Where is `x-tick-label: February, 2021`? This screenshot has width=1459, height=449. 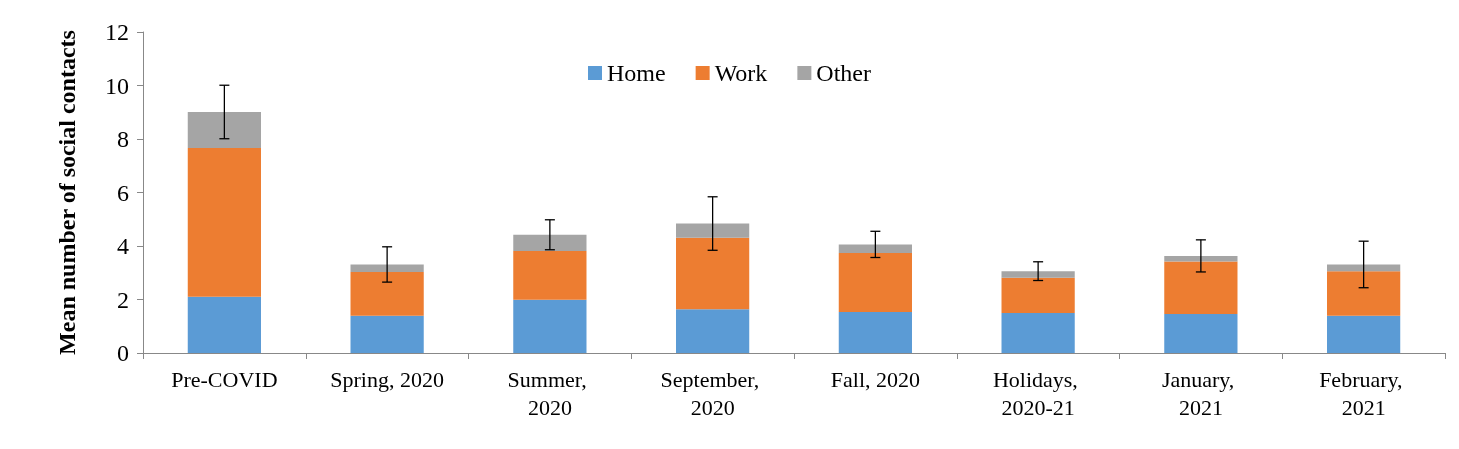
x-tick-label: February, 2021 is located at coordinates (1364, 393).